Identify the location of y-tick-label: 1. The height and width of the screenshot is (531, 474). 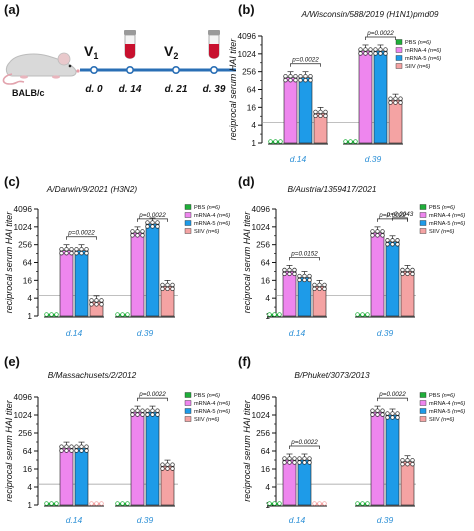
(267, 505).